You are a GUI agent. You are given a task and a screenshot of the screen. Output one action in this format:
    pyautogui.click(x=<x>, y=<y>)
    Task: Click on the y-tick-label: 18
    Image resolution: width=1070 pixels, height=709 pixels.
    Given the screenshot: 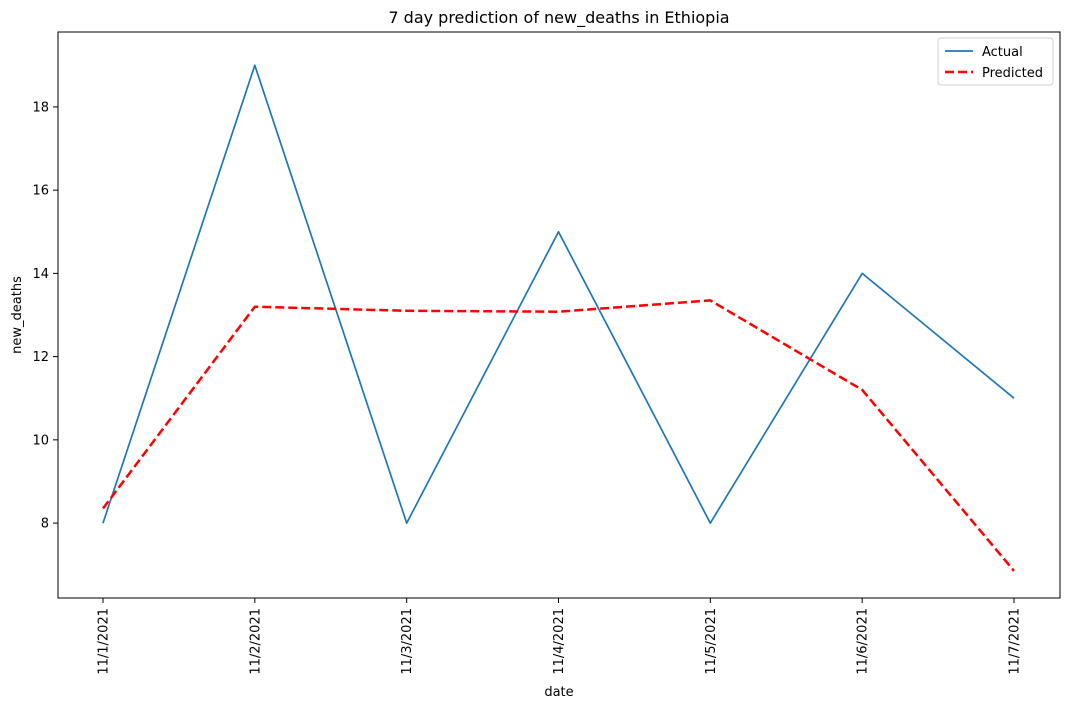 What is the action you would take?
    pyautogui.click(x=40, y=107)
    